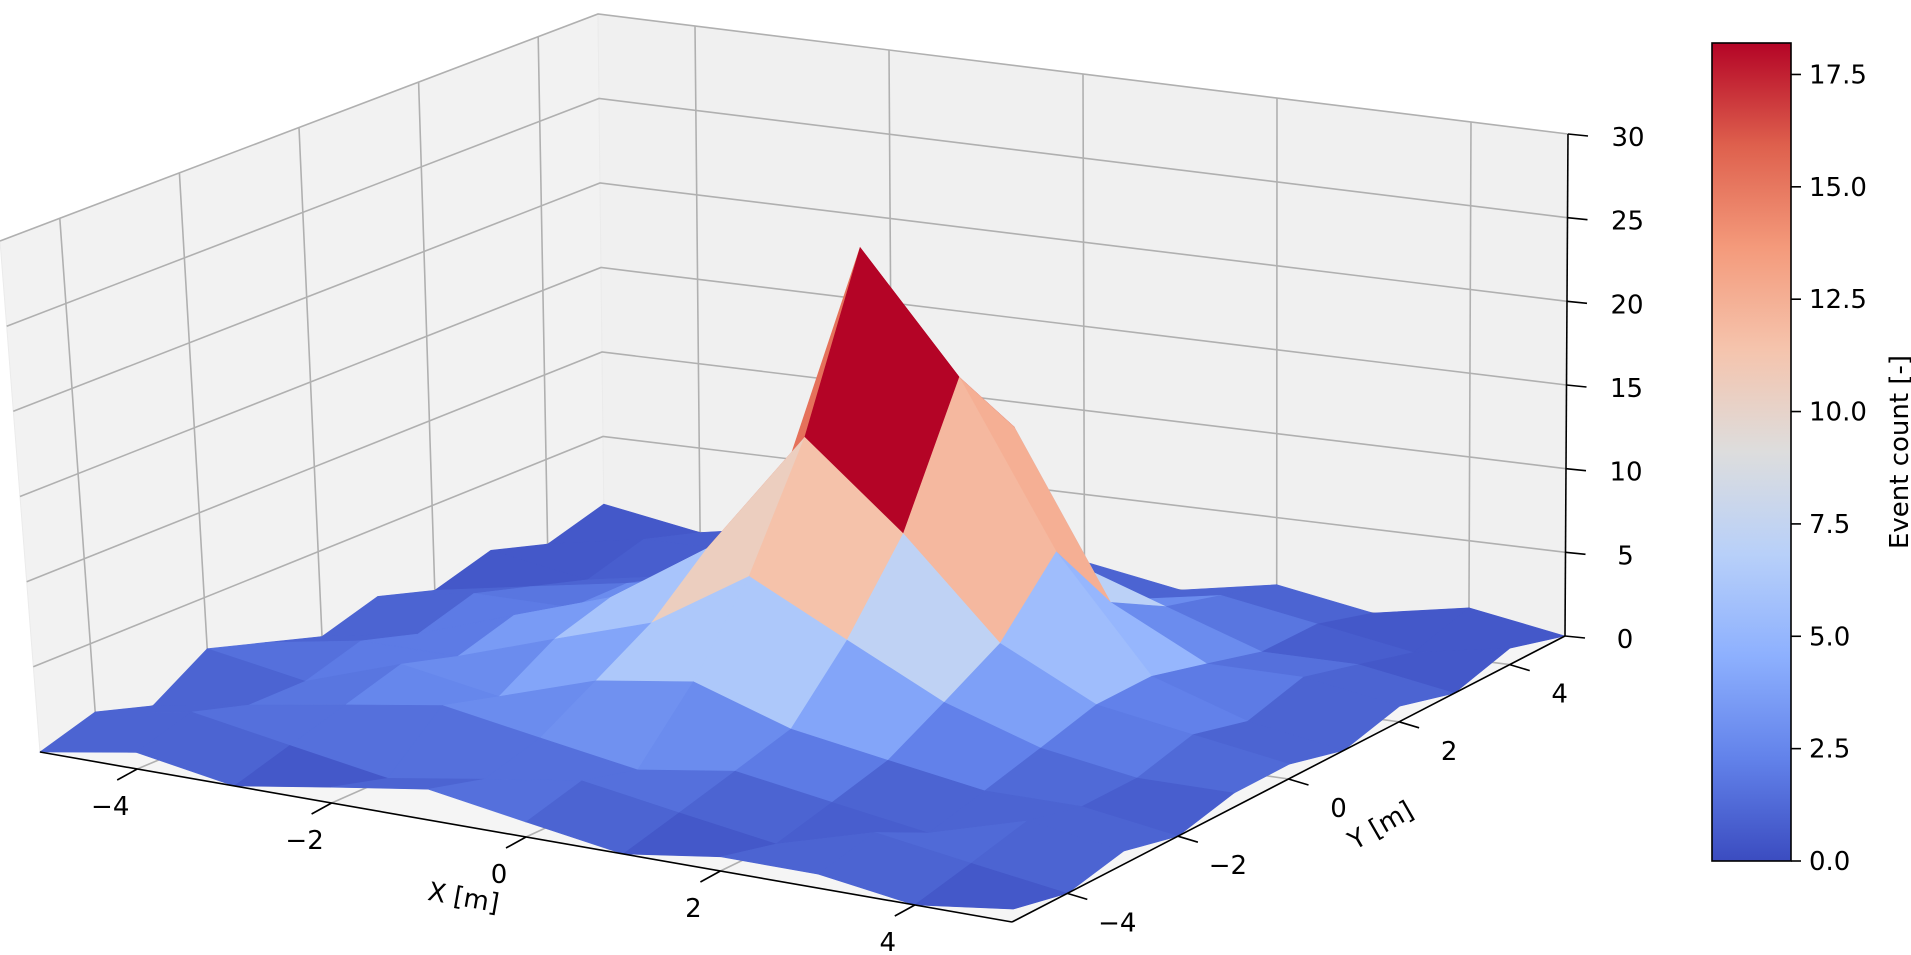 The image size is (1911, 955). What do you see at coordinates (1838, 188) in the screenshot?
I see `colorbar-tick-label: 15.0` at bounding box center [1838, 188].